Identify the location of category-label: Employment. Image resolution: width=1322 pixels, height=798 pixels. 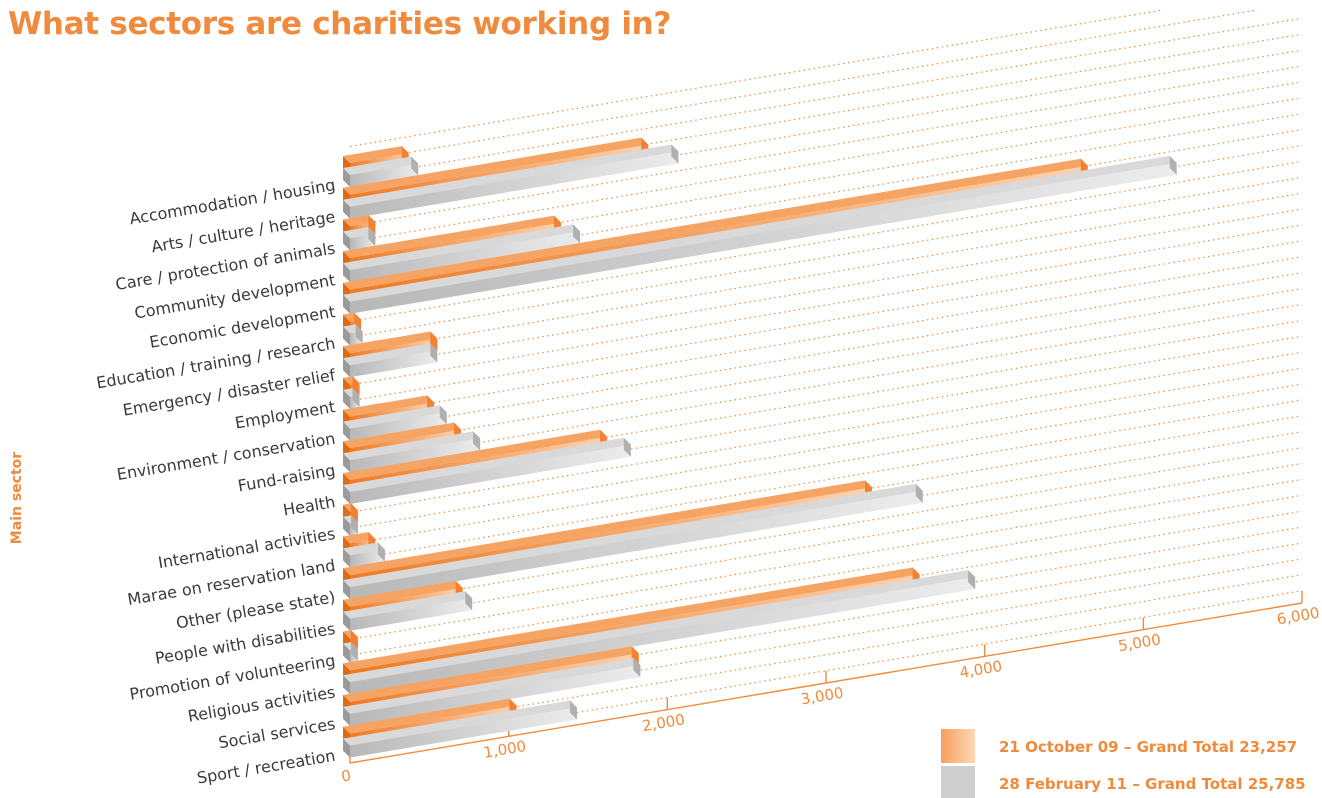
(285, 414).